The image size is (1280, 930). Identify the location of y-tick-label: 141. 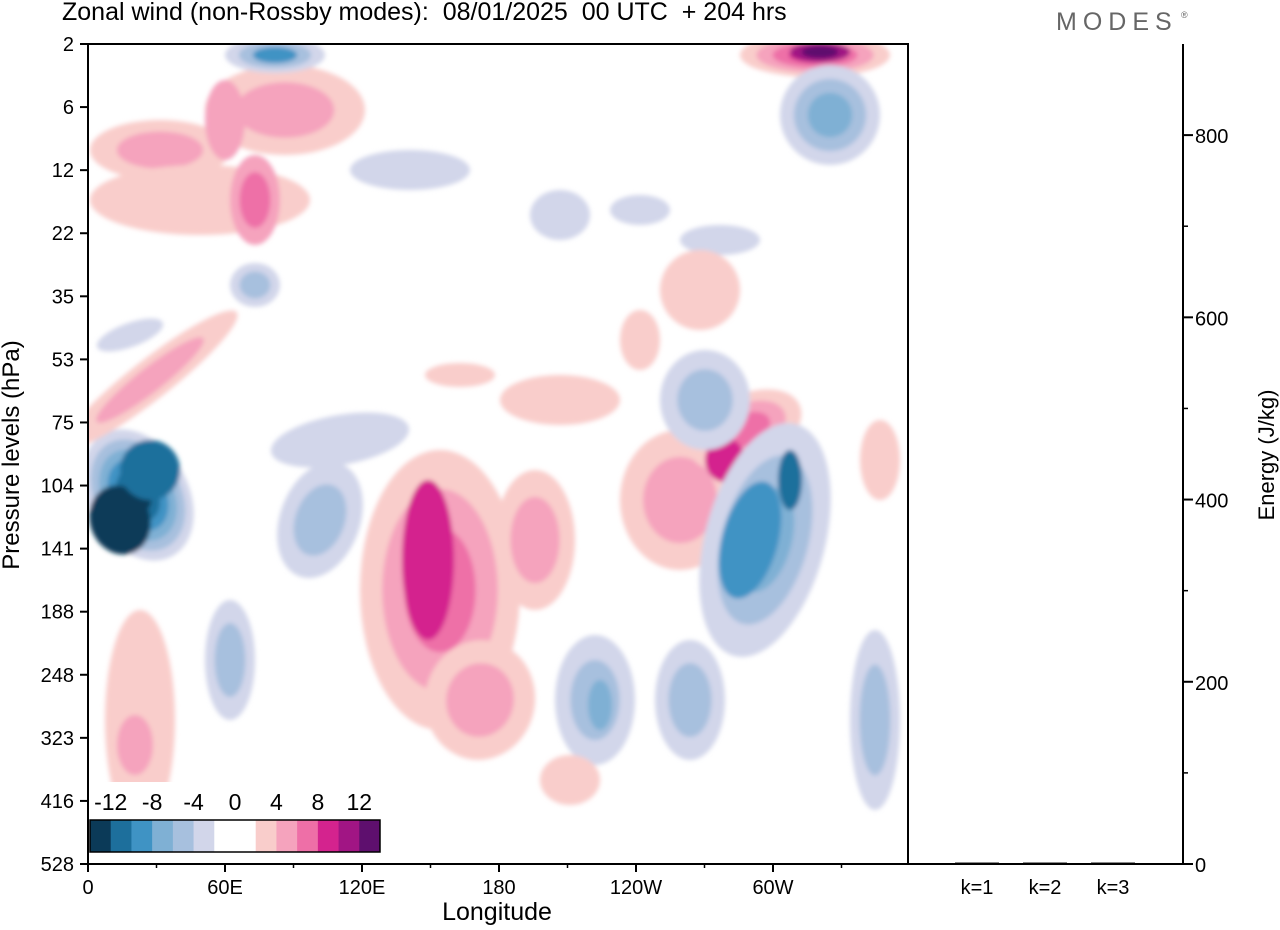
(57, 550).